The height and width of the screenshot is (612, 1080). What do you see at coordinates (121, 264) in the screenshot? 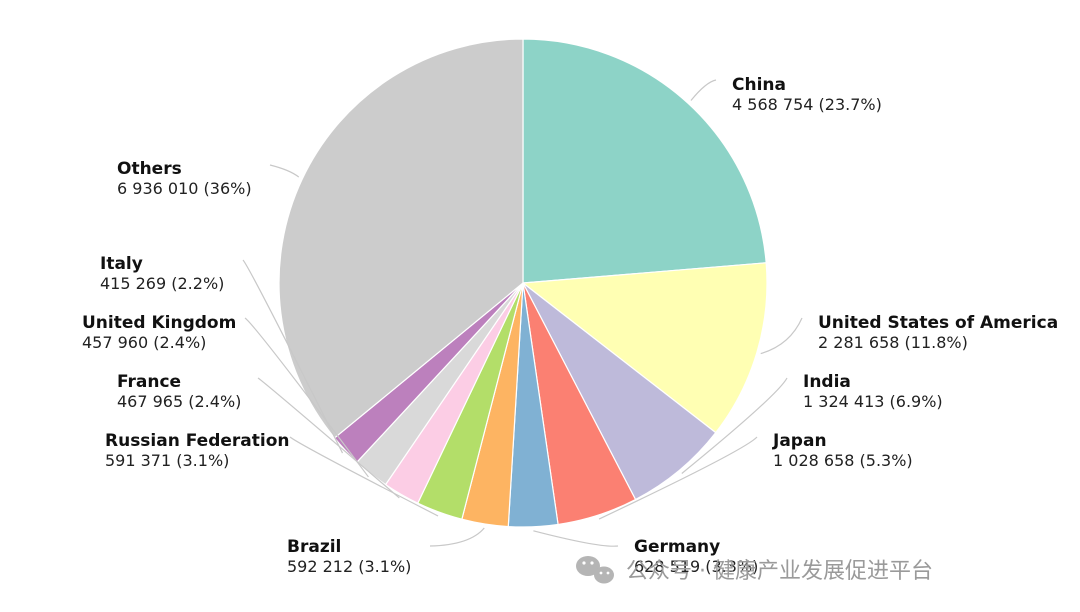
I see `slice-label-name: Italy` at bounding box center [121, 264].